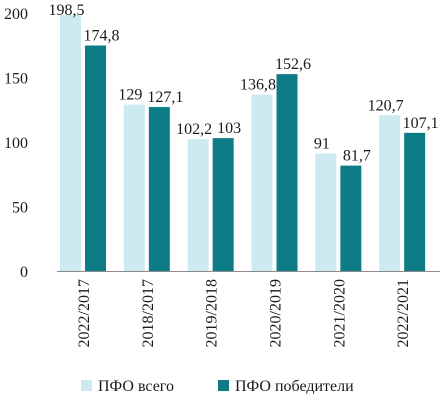 This screenshot has width=445, height=402. I want to click on legend-label: ПФО победители, so click(294, 386).